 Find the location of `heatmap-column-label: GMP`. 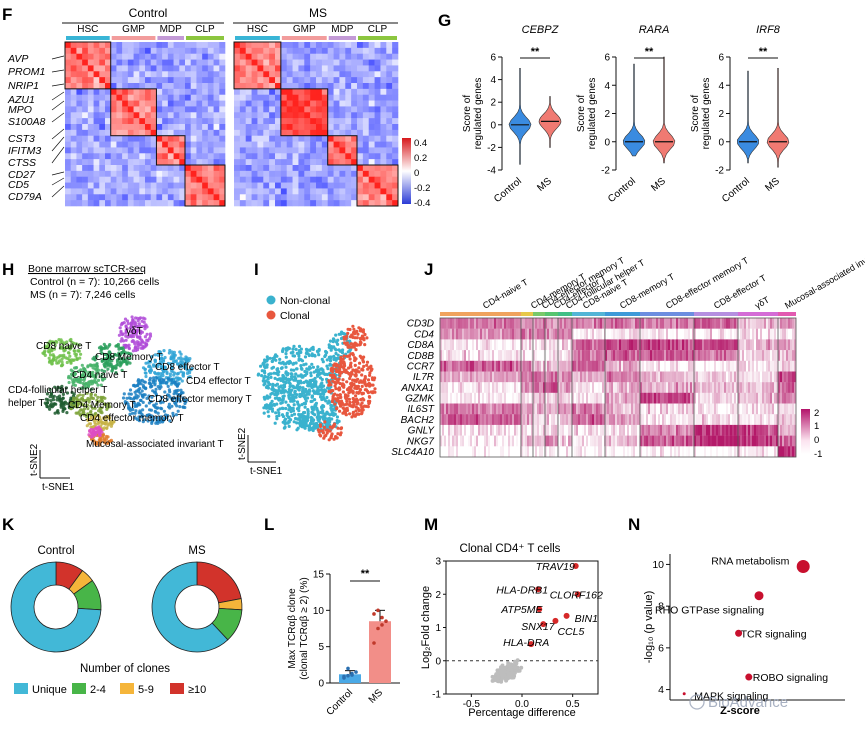

heatmap-column-label: GMP is located at coordinates (133, 29).